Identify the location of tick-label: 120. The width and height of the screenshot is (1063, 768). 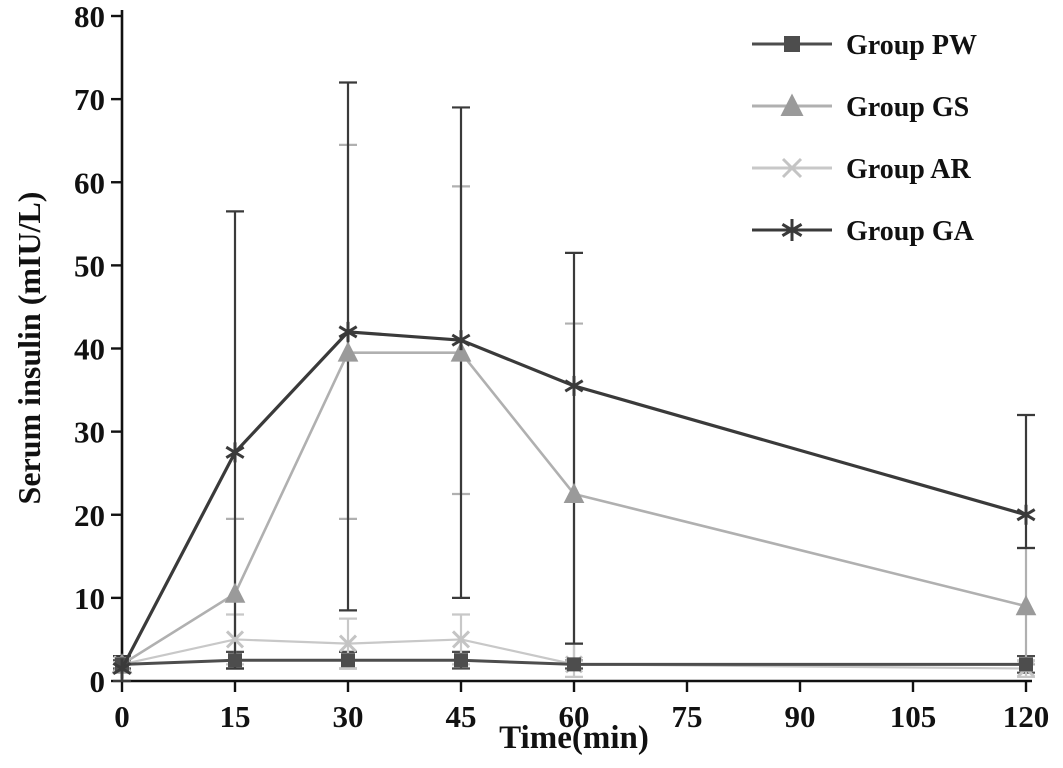
(1026, 716).